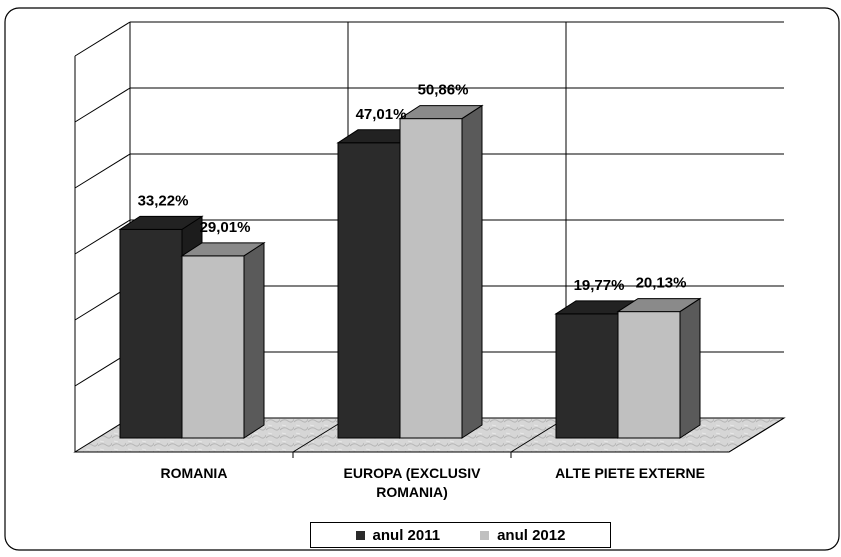 Image resolution: width=841 pixels, height=557 pixels. Describe the element at coordinates (756, 435) in the screenshot. I see `floor-right-edge` at that location.